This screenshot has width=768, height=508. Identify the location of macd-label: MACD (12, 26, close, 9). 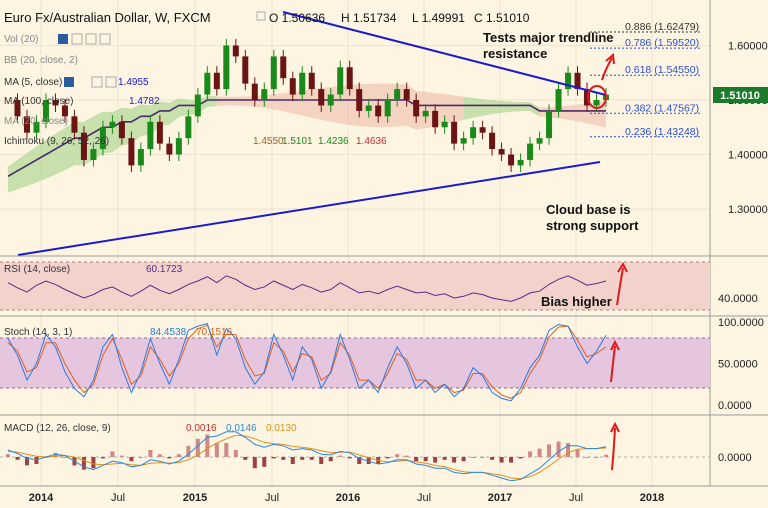
(57, 428).